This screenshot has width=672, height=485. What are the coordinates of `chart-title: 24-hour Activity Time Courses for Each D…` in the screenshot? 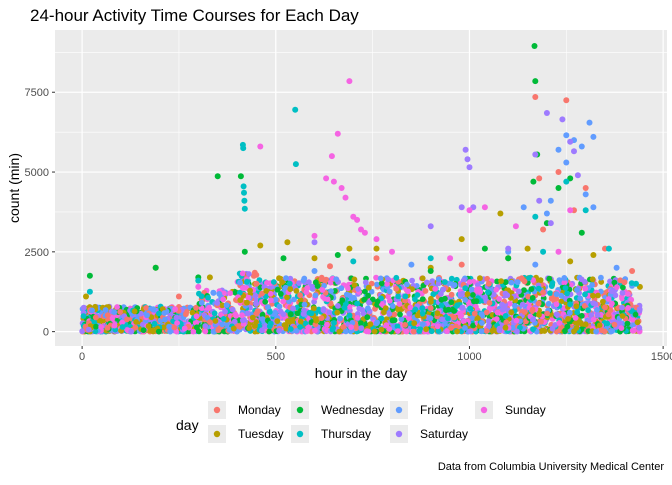 It's located at (194, 15).